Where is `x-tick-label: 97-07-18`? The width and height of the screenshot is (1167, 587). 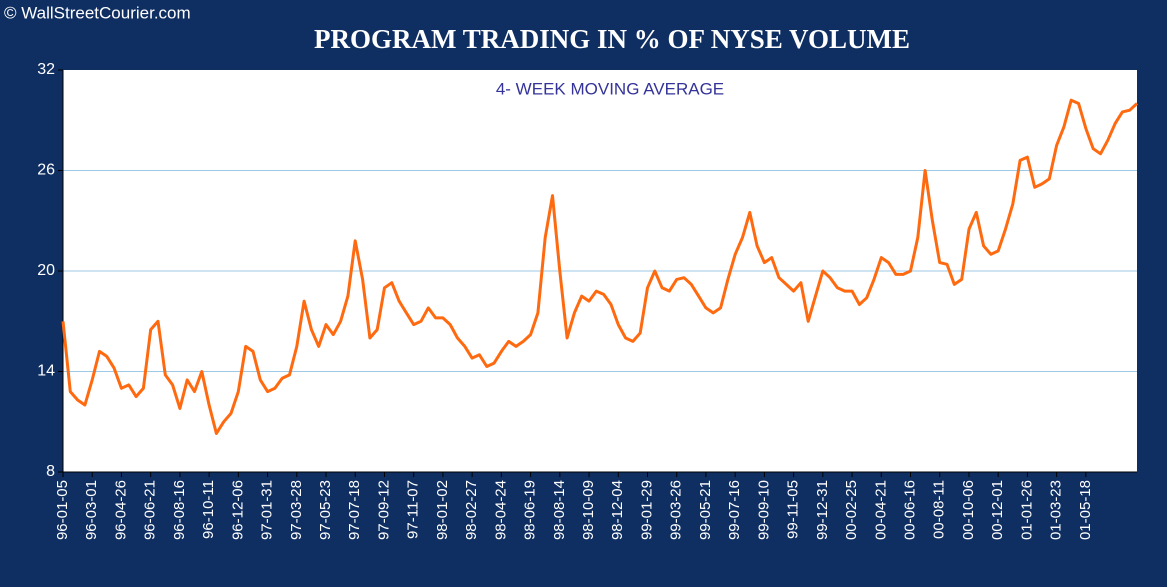 x-tick-label: 97-07-18 is located at coordinates (354, 510).